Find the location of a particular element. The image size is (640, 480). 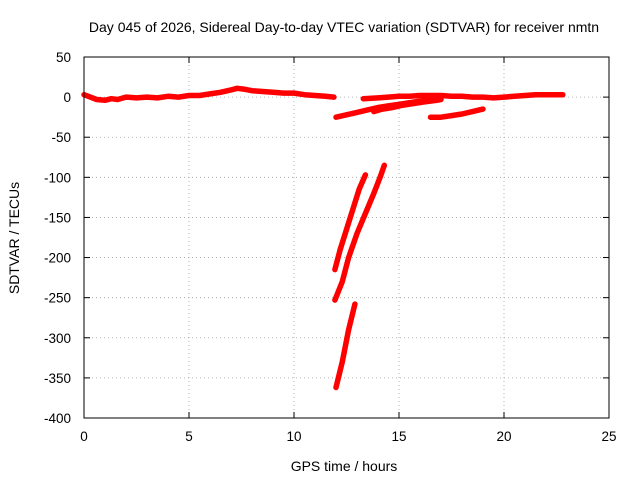

x-tick-label: 15 is located at coordinates (398, 436).